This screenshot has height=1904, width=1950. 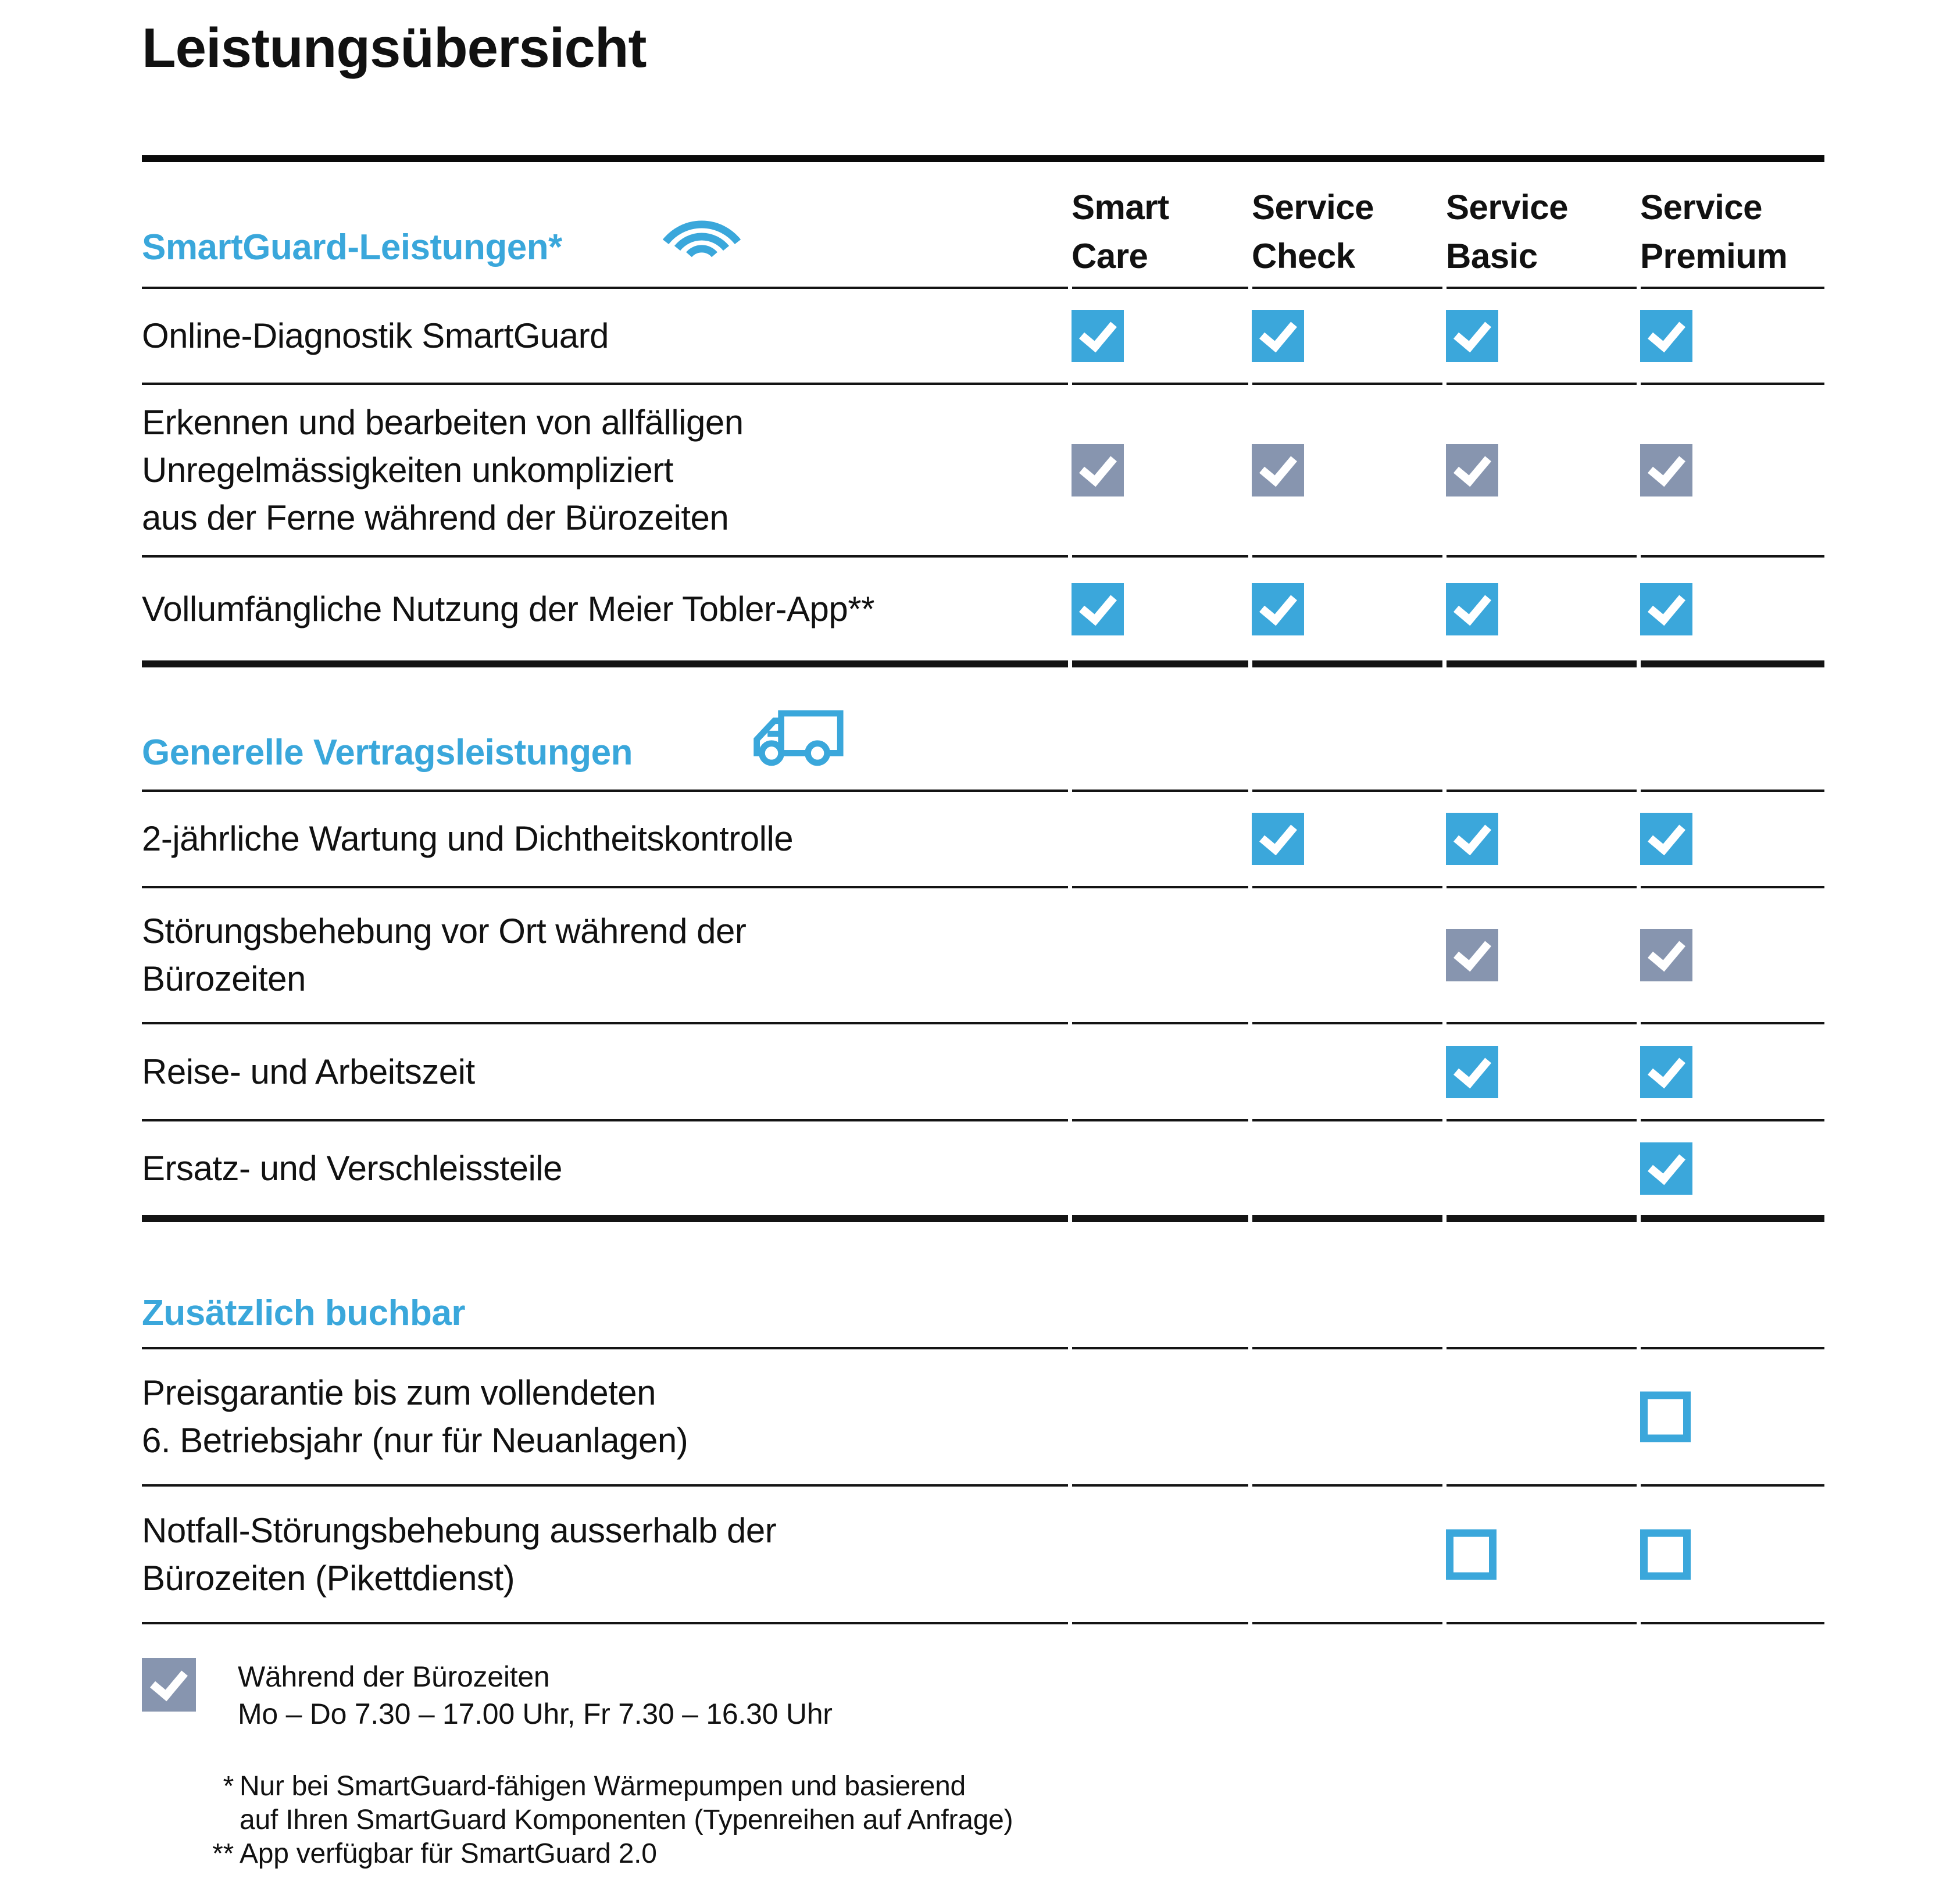 What do you see at coordinates (376, 336) in the screenshot?
I see `row-label: Online-Diagnostik SmartGuard` at bounding box center [376, 336].